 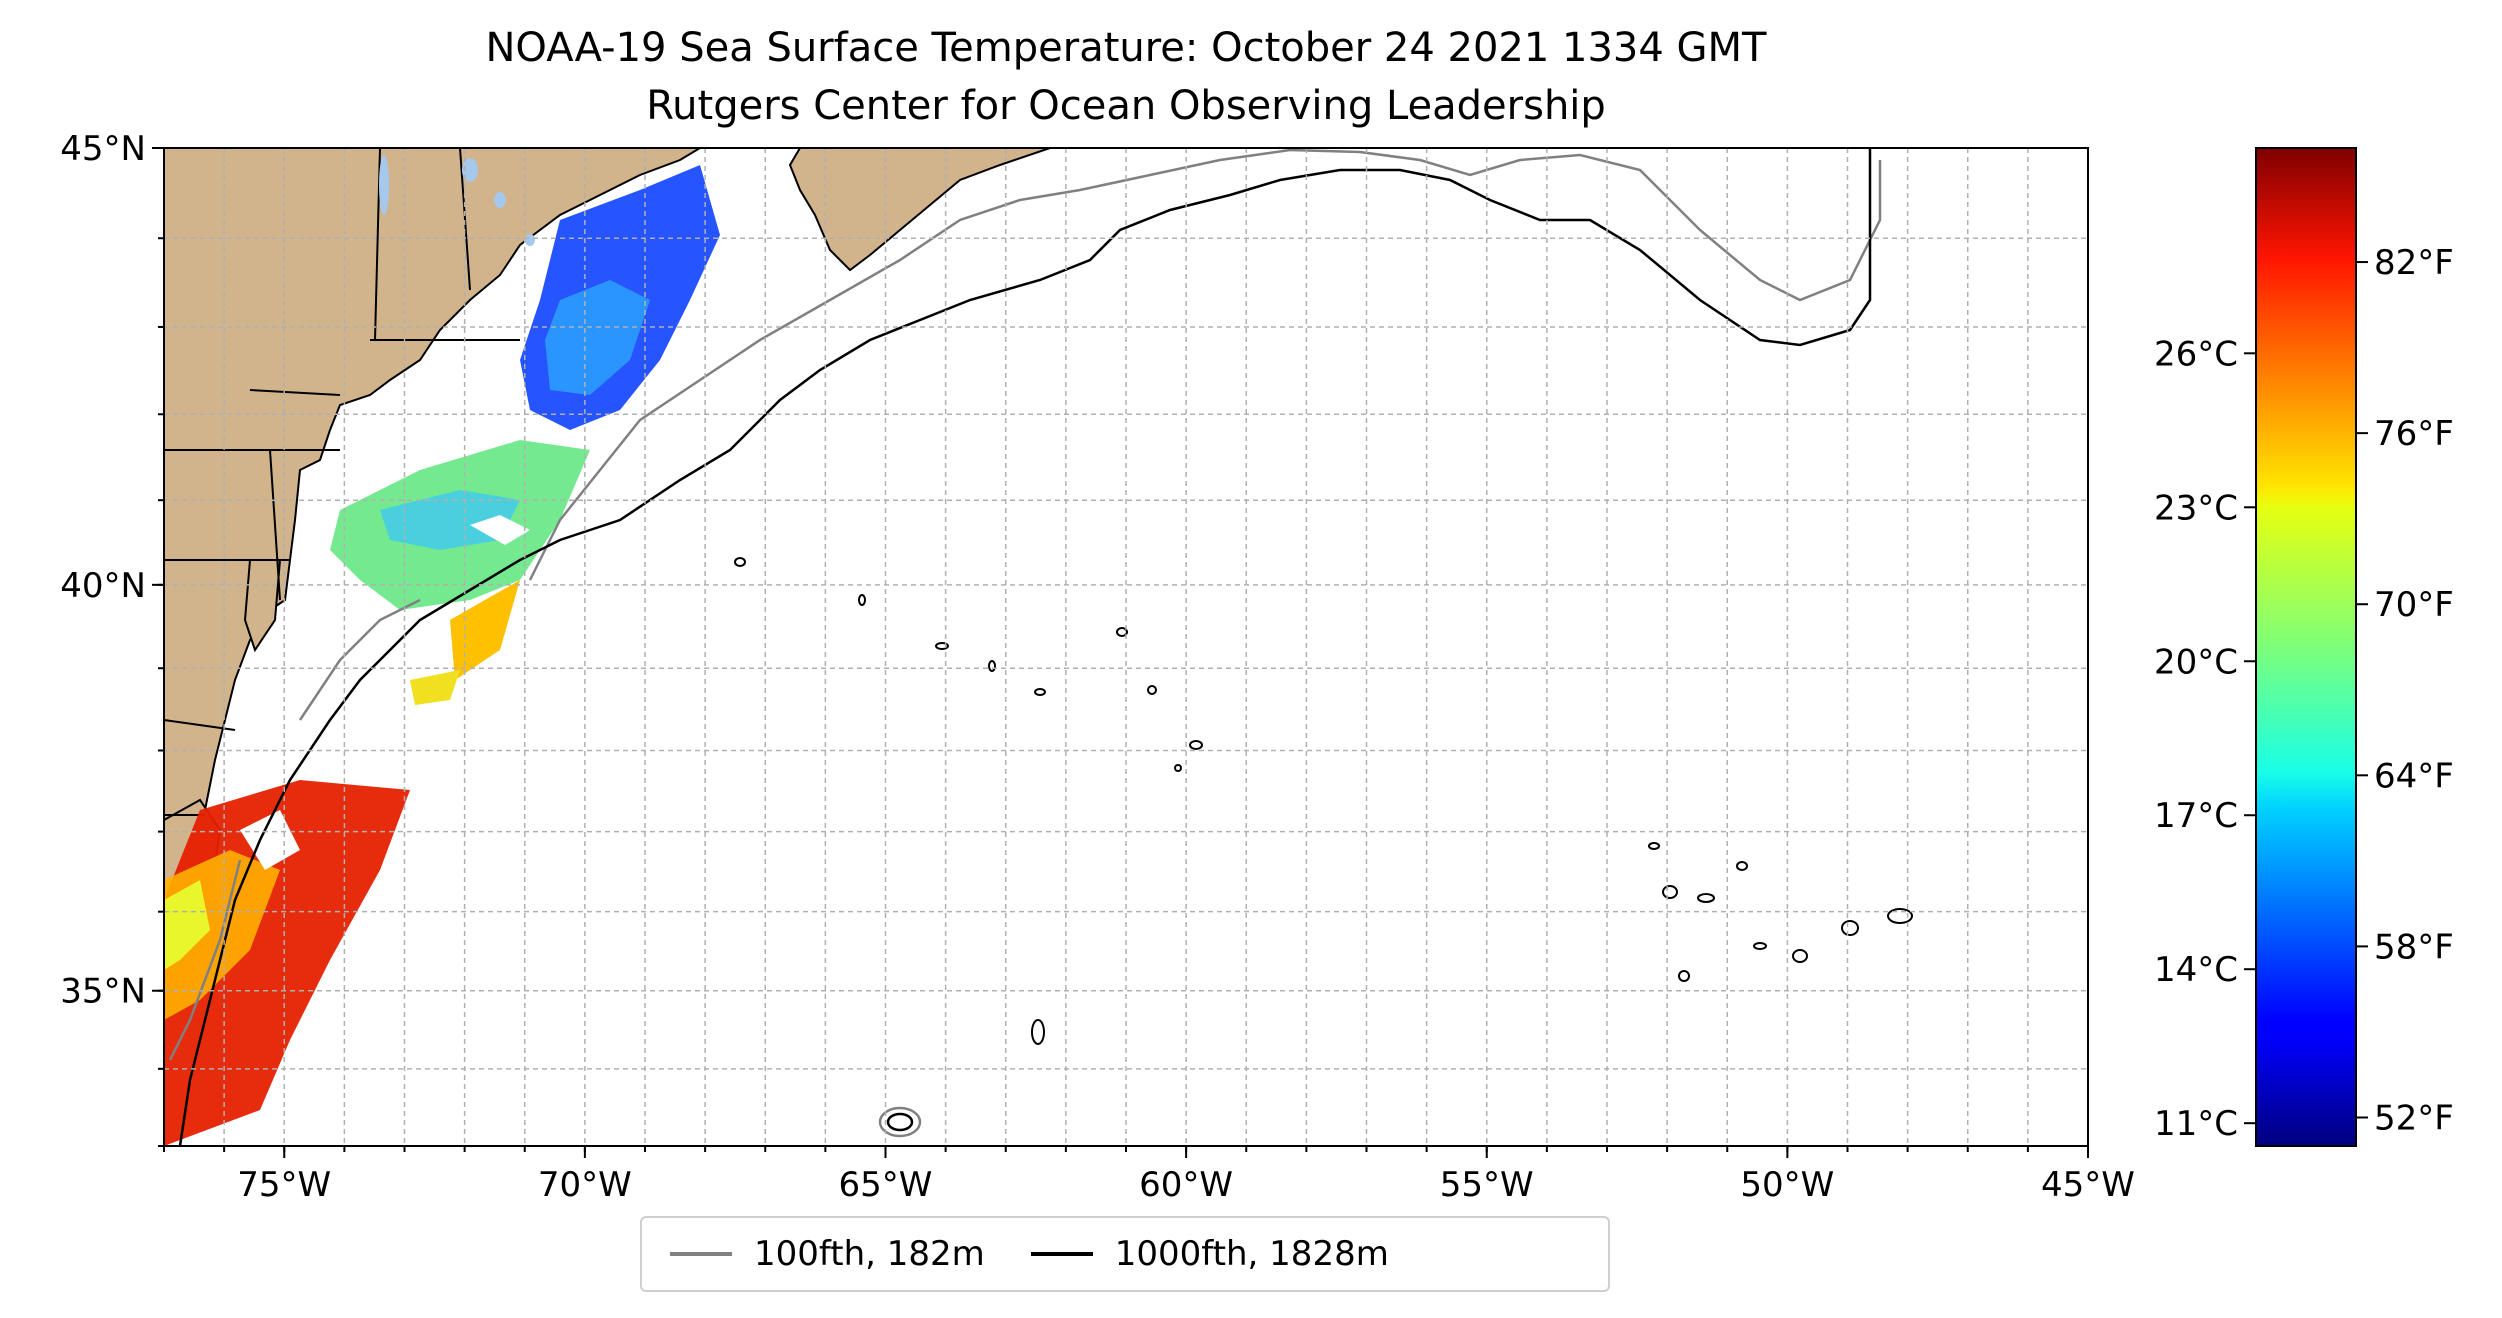 What do you see at coordinates (1787, 1185) in the screenshot?
I see `x-tick-label: 50°W` at bounding box center [1787, 1185].